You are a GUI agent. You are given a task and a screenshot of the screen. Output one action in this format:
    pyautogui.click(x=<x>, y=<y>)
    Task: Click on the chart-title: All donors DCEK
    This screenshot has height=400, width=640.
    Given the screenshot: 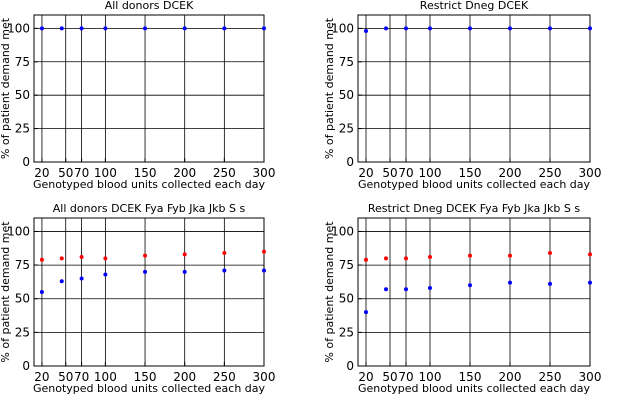 What is the action you would take?
    pyautogui.click(x=149, y=6)
    